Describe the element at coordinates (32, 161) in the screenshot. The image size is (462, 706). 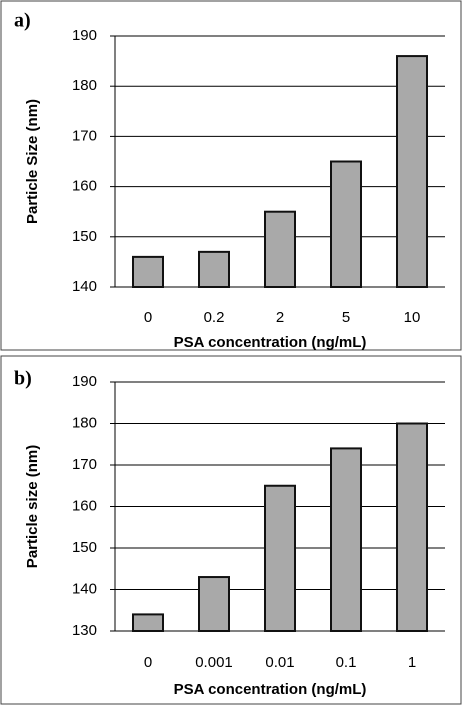
I see `y-axis-title: Particle Size (nm)` at that location.